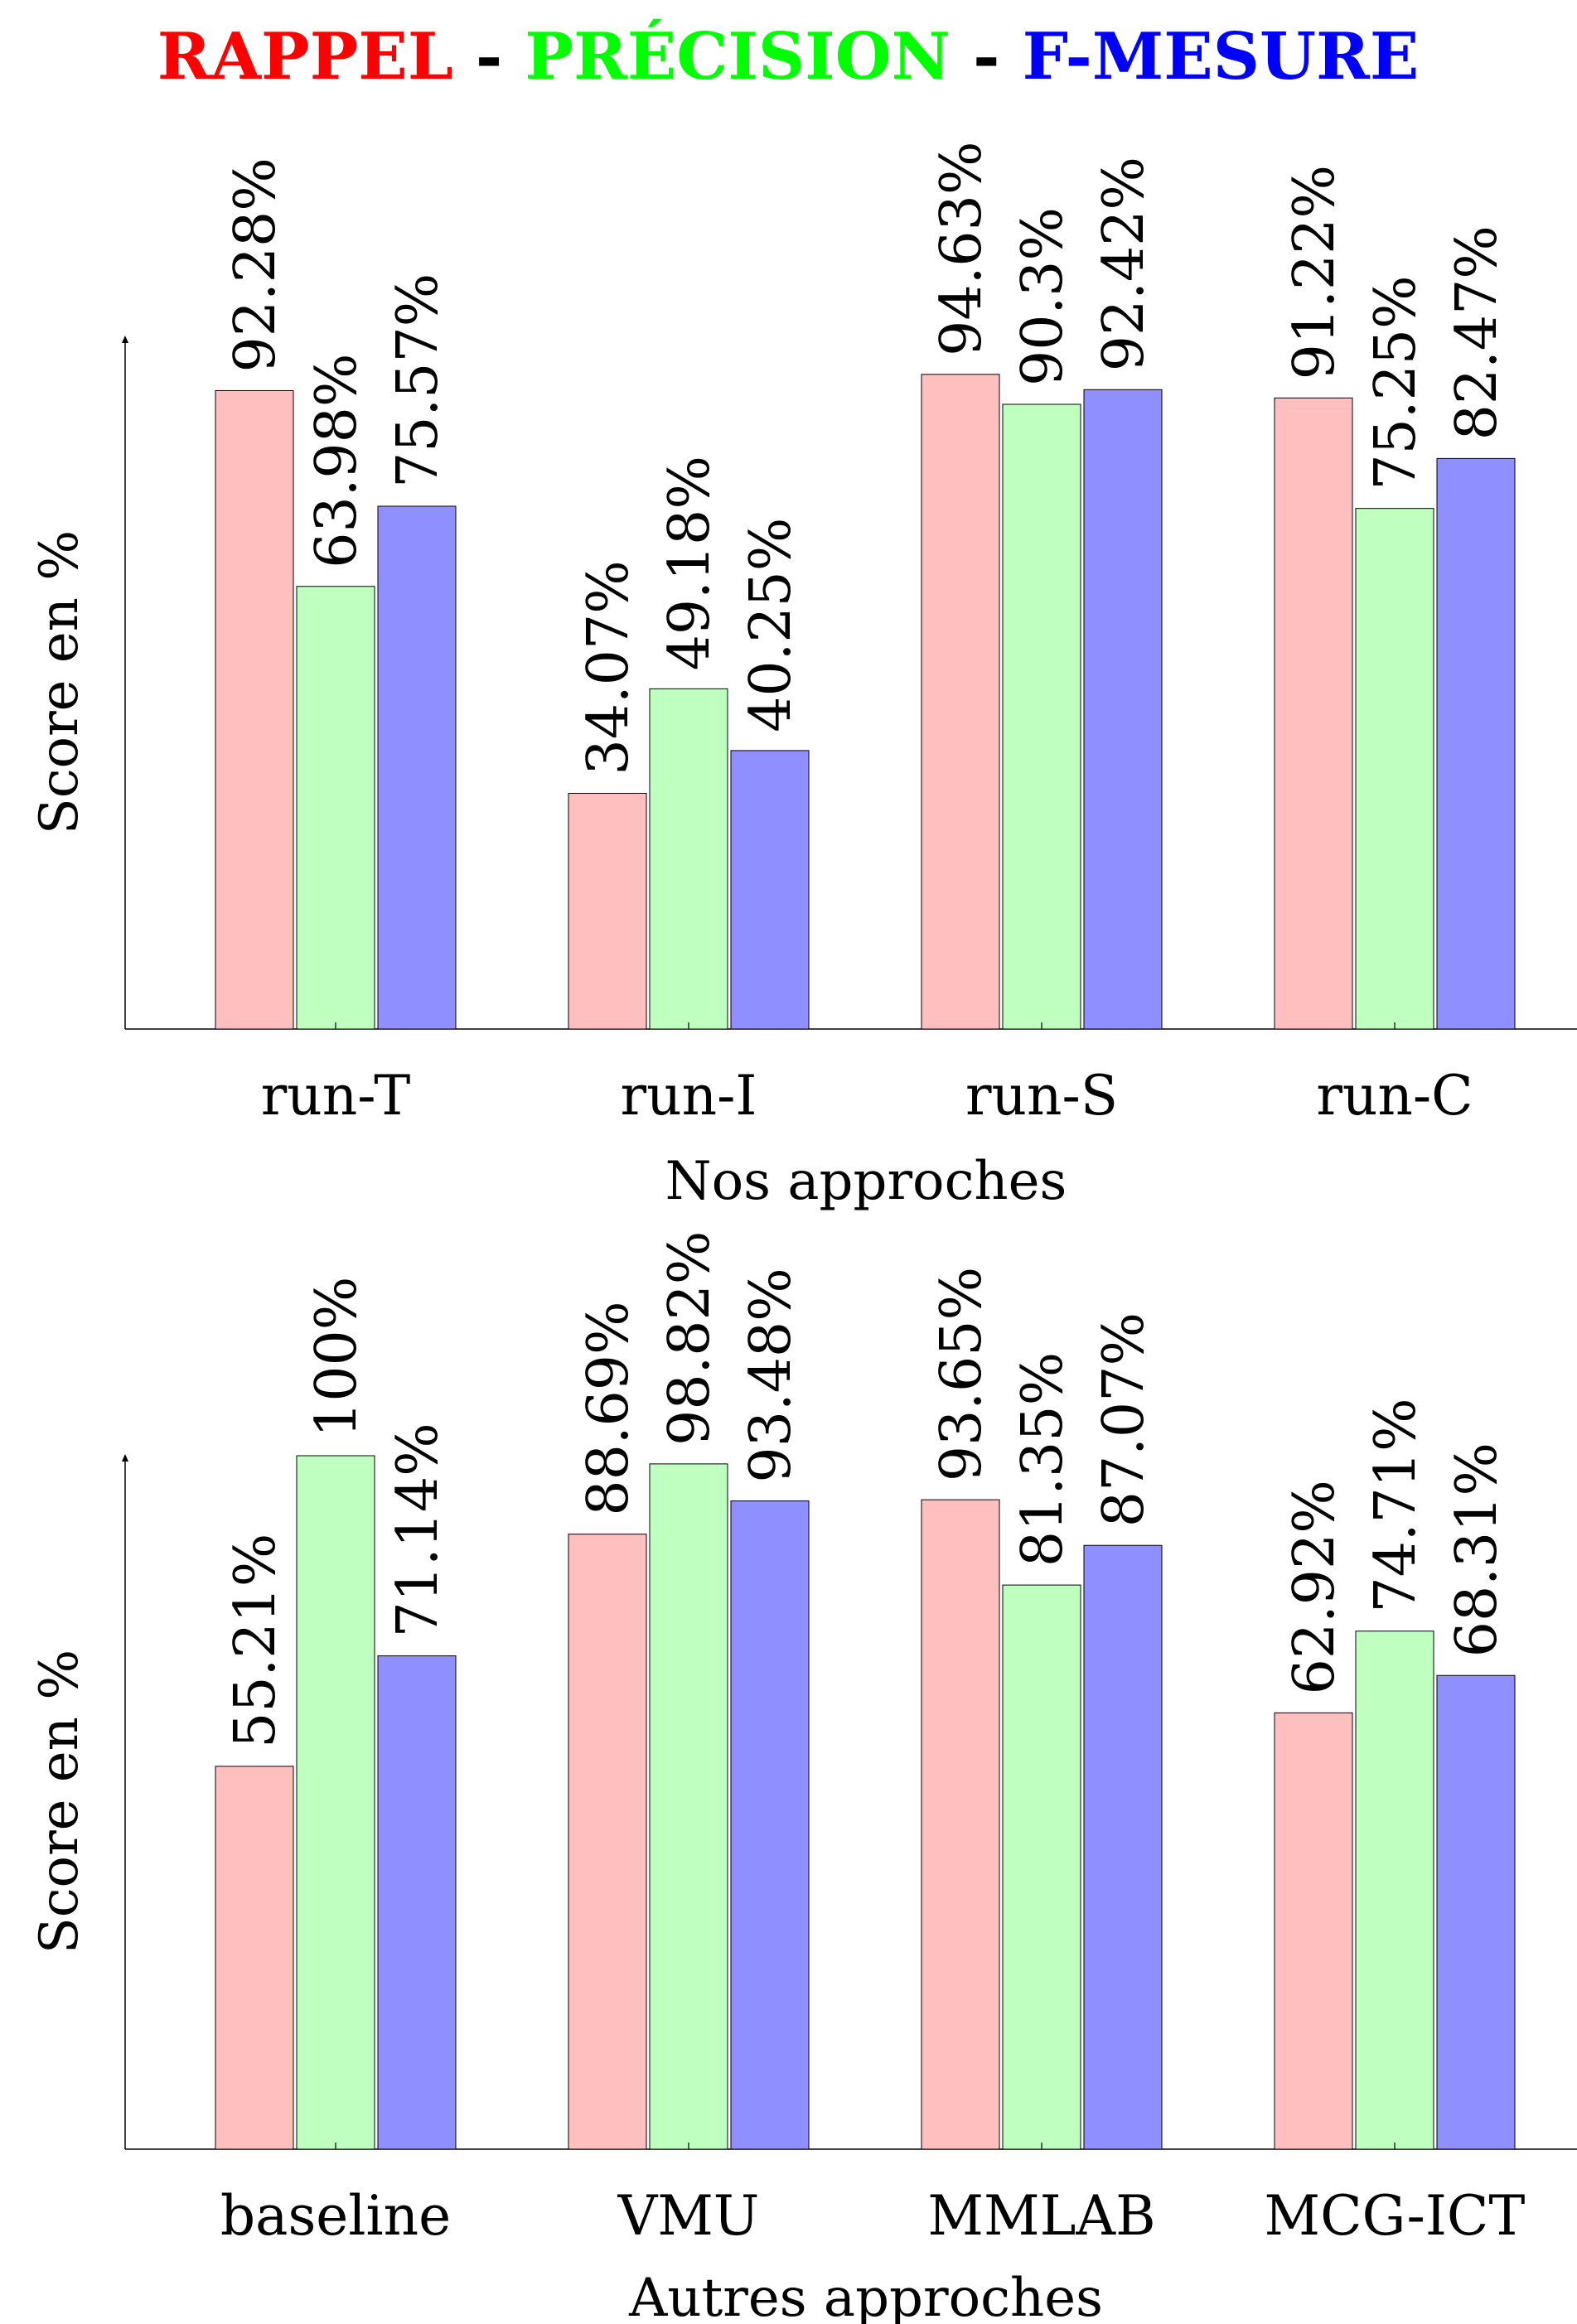 The image size is (1577, 2324). Describe the element at coordinates (866, 1182) in the screenshot. I see `x-axis-label: Nos approches` at that location.